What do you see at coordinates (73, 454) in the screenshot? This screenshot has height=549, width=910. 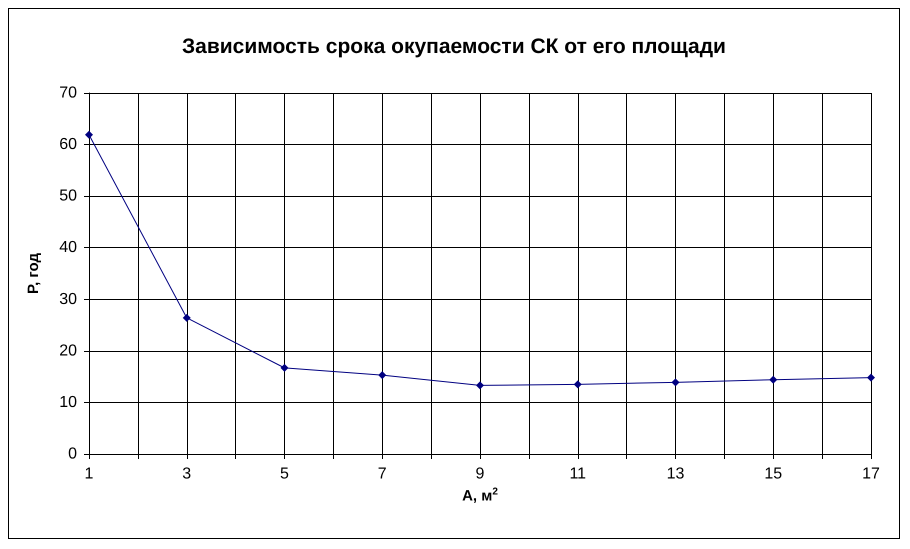 I see `y-tick-label: 0` at bounding box center [73, 454].